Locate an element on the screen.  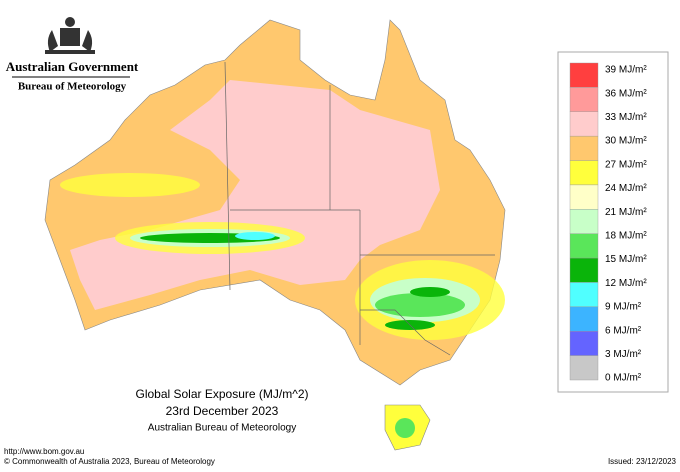
legend-label: 30 MJ/m² is located at coordinates (626, 141).